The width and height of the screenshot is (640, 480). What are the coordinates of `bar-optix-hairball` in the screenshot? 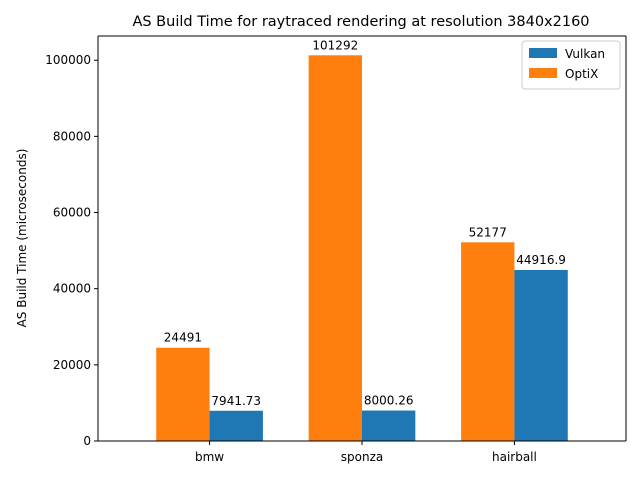 It's located at (488, 341).